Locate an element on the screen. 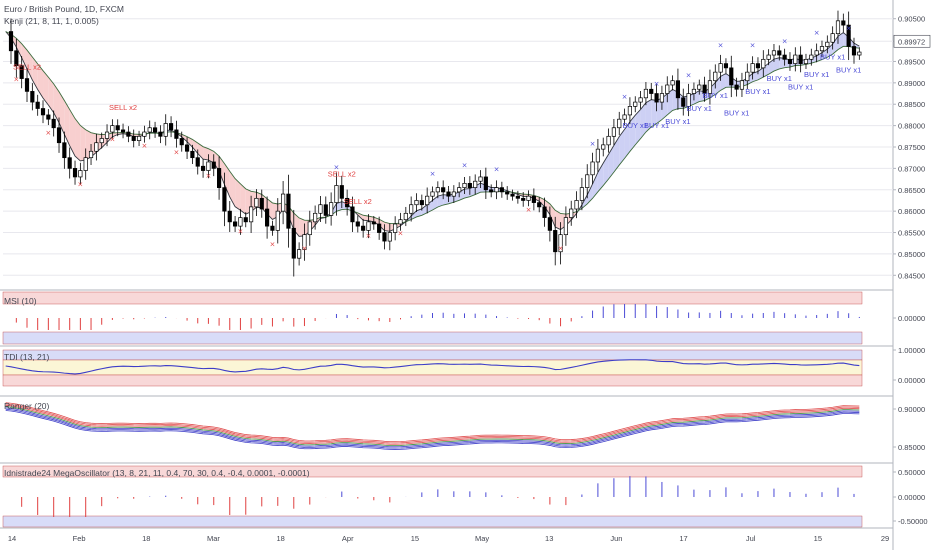  x-tick-label: 15 is located at coordinates (818, 538).